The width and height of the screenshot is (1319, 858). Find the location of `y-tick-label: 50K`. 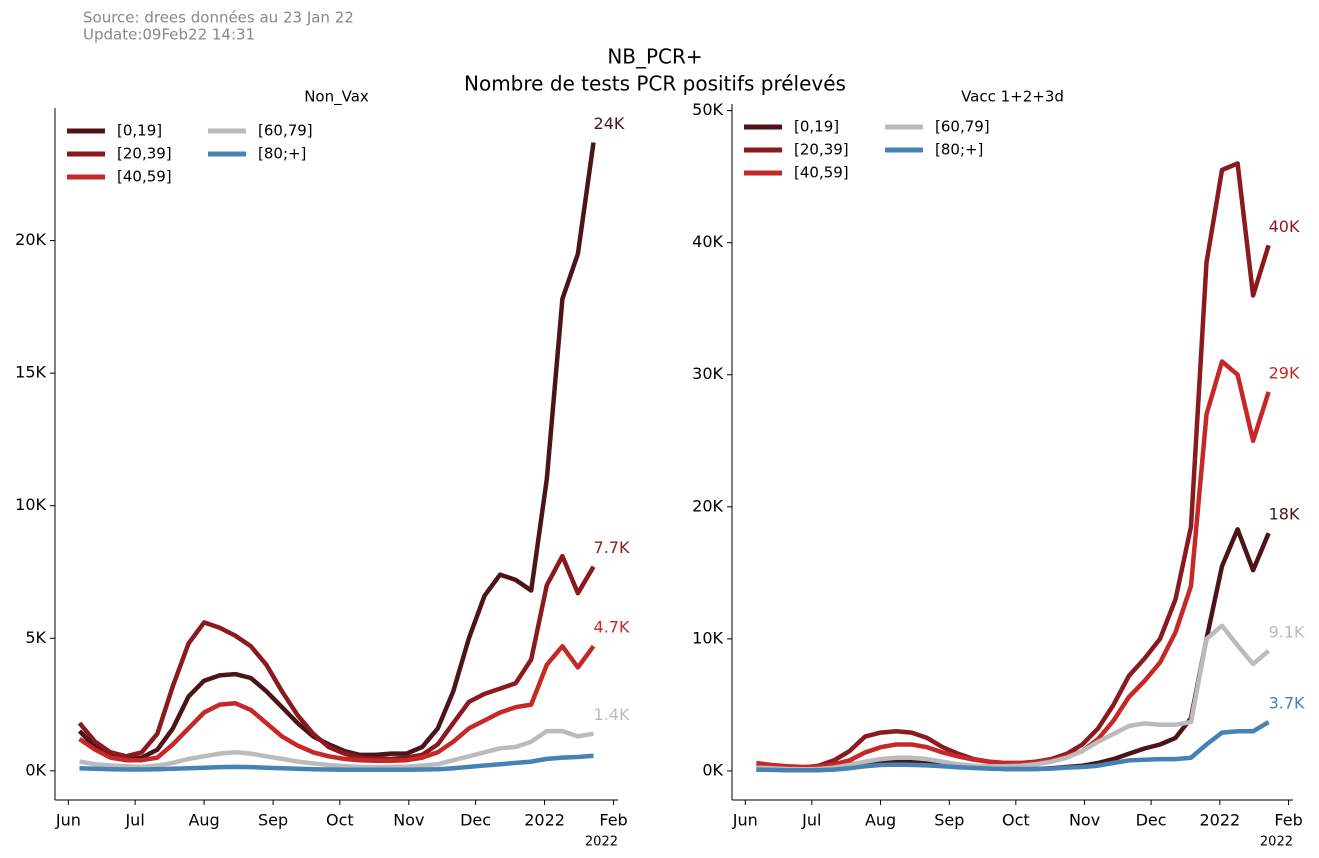

y-tick-label: 50K is located at coordinates (707, 109).